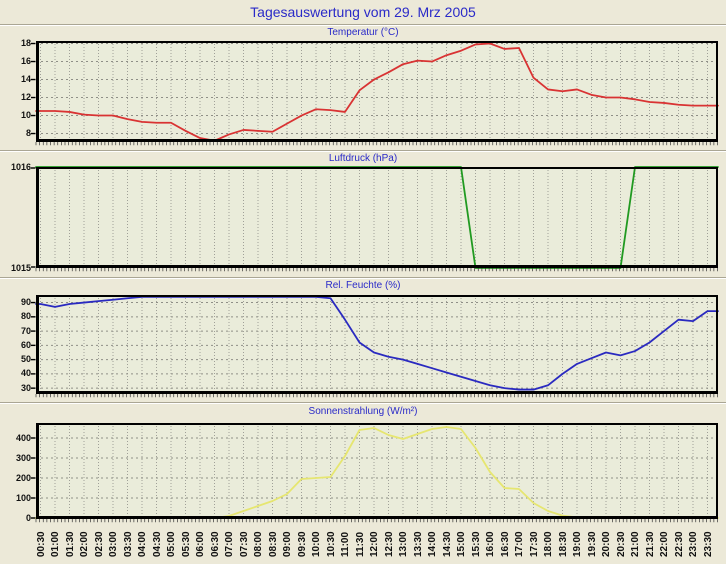 The image size is (726, 564). I want to click on x-tick-label: 18:00, so click(548, 544).